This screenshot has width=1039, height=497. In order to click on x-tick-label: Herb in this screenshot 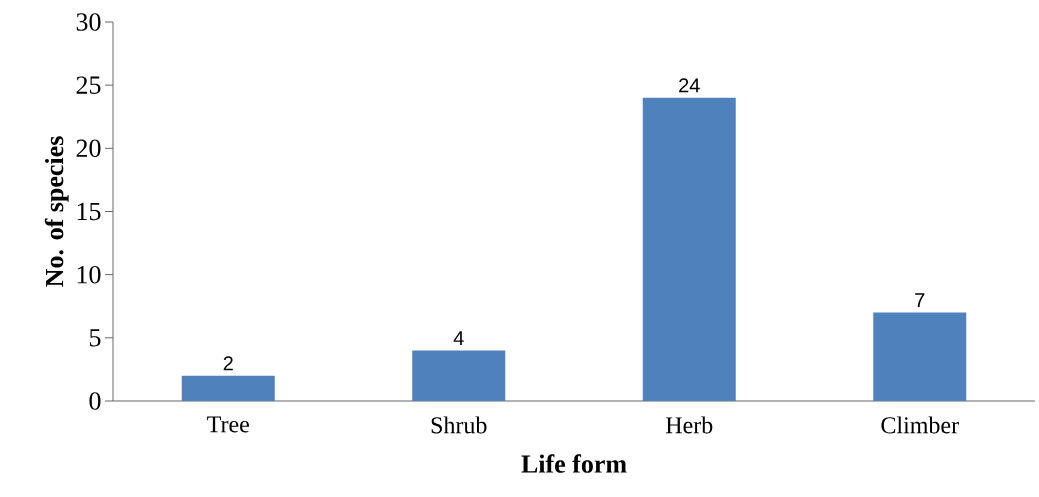, I will do `click(689, 425)`.